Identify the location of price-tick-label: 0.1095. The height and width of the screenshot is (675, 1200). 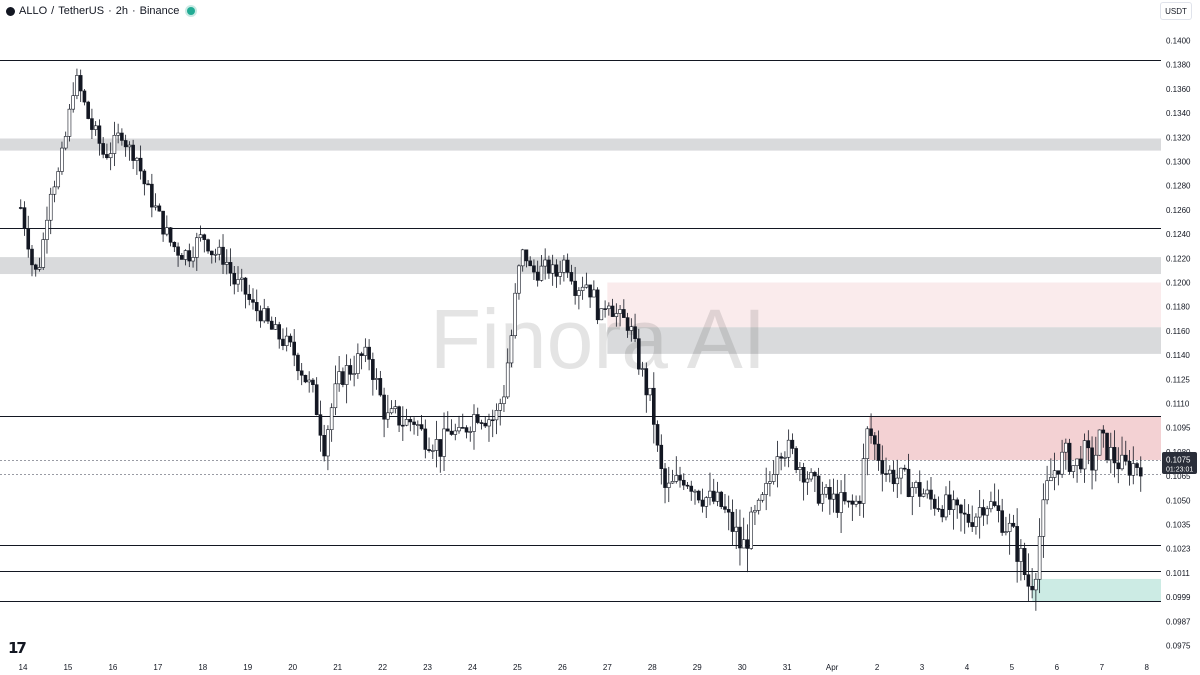
(1178, 428).